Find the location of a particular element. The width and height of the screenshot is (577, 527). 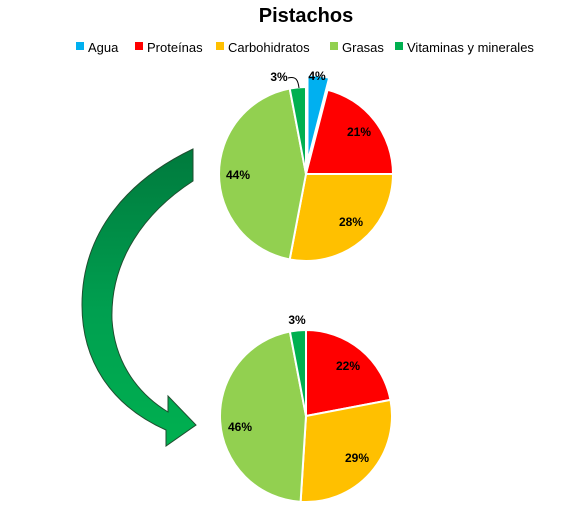

pie1-slice-grasas is located at coordinates (263, 174).